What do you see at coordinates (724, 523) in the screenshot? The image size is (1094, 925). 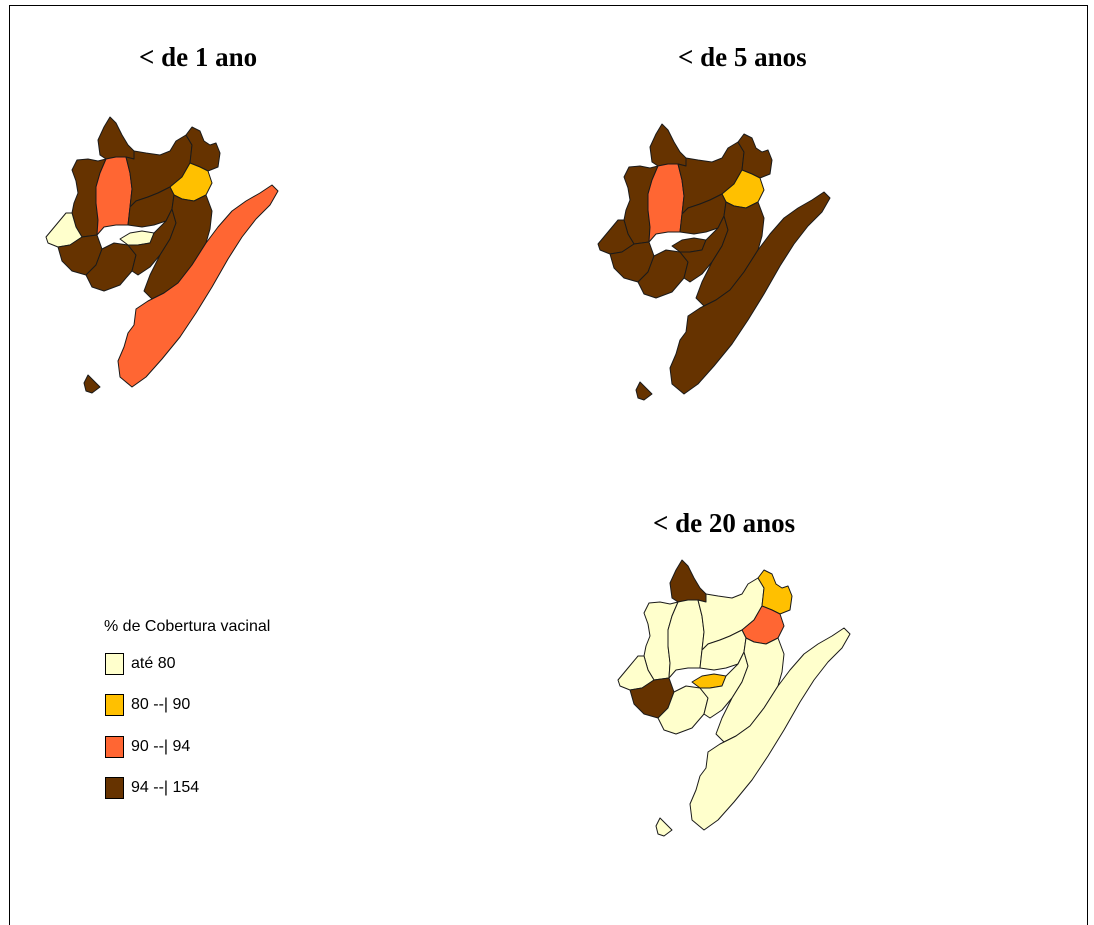 I see `panel-title-20: < de 20 anos` at bounding box center [724, 523].